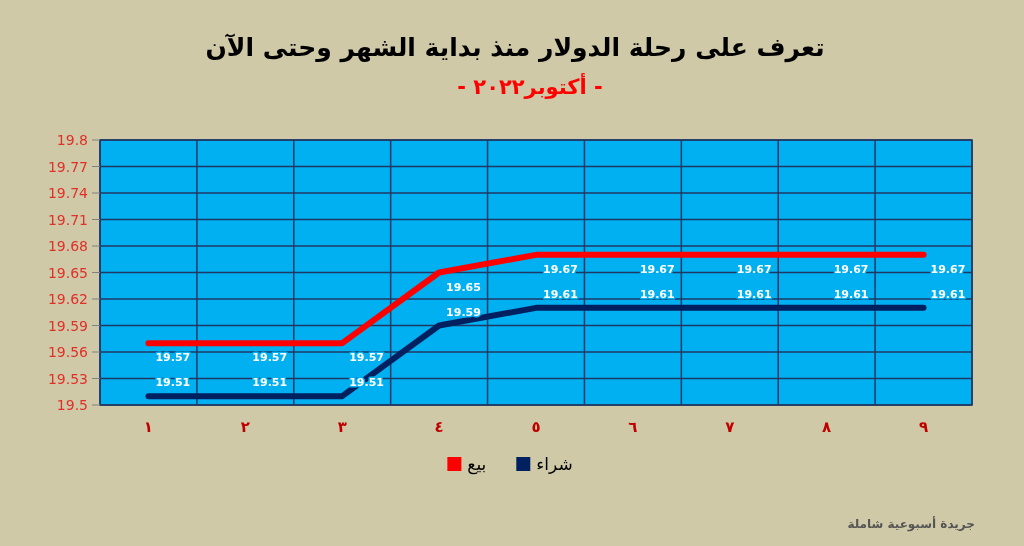  What do you see at coordinates (67, 325) in the screenshot?
I see `y-tick-label: 19.59` at bounding box center [67, 325].